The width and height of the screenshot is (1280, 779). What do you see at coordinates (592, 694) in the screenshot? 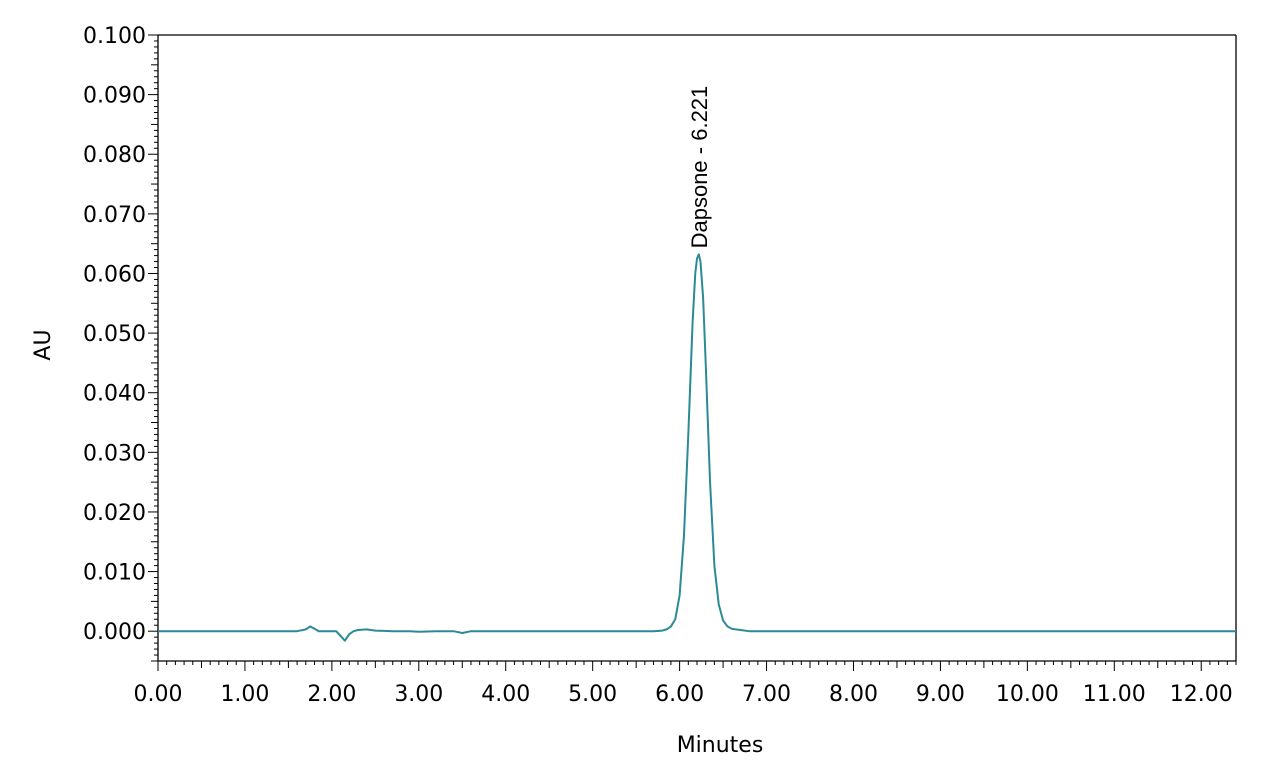
I see `x-tick-label: 5.00` at bounding box center [592, 694].